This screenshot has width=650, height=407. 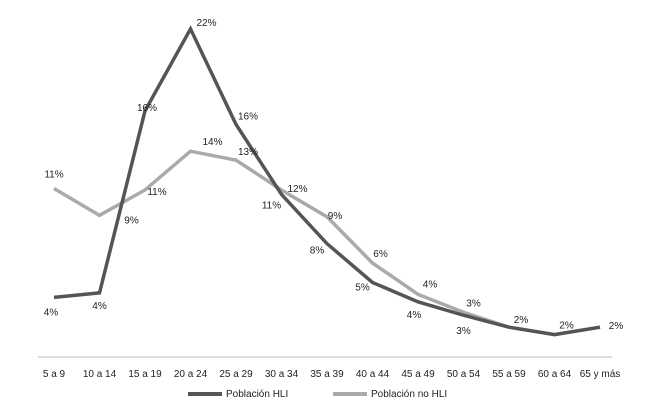 What do you see at coordinates (463, 331) in the screenshot?
I see `data-label-hli: 3%` at bounding box center [463, 331].